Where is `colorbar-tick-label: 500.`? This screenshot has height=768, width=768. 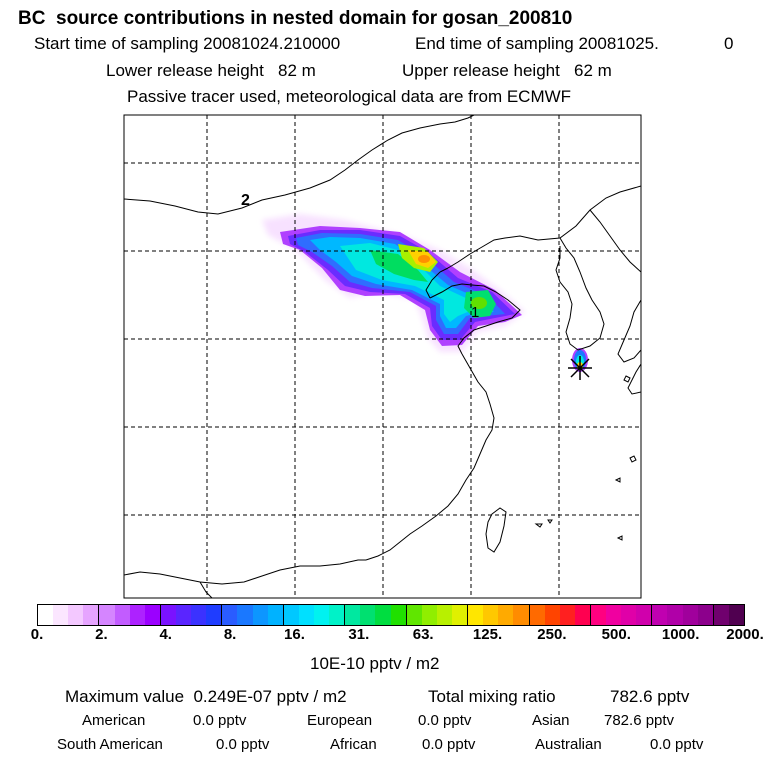
colorbar-tick-label: 500. is located at coordinates (616, 634).